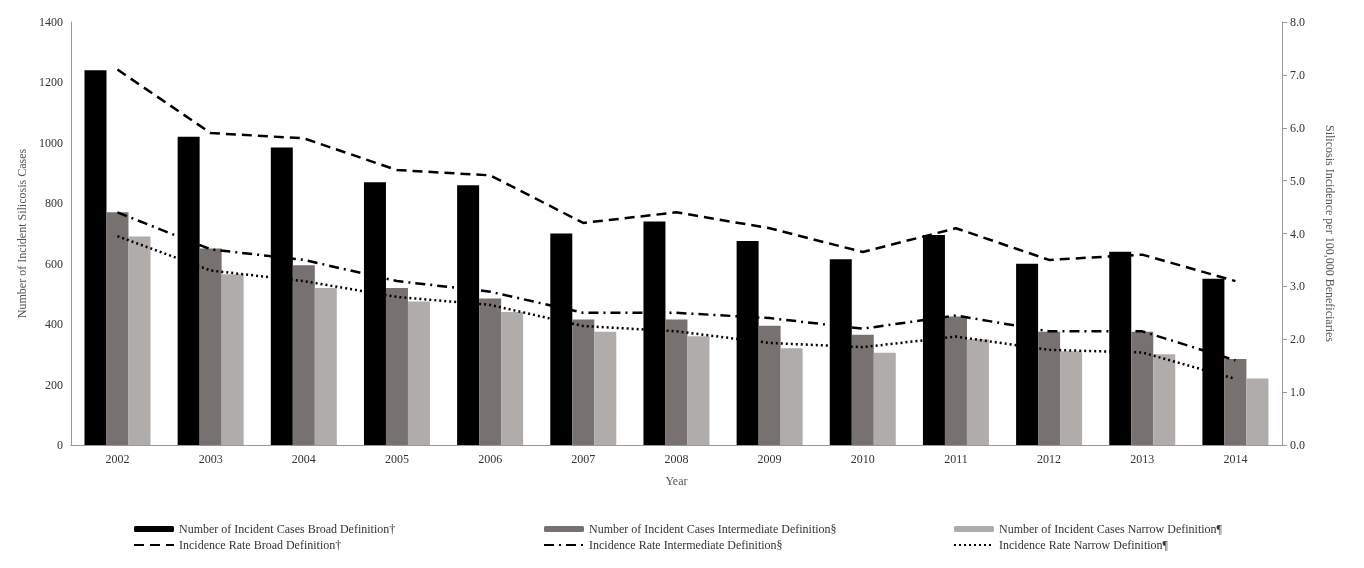 The width and height of the screenshot is (1364, 568). What do you see at coordinates (210, 459) in the screenshot?
I see `x-tick-label: 2003` at bounding box center [210, 459].